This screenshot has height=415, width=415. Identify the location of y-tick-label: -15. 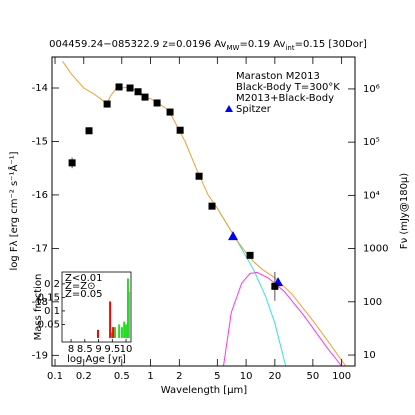
(40, 141).